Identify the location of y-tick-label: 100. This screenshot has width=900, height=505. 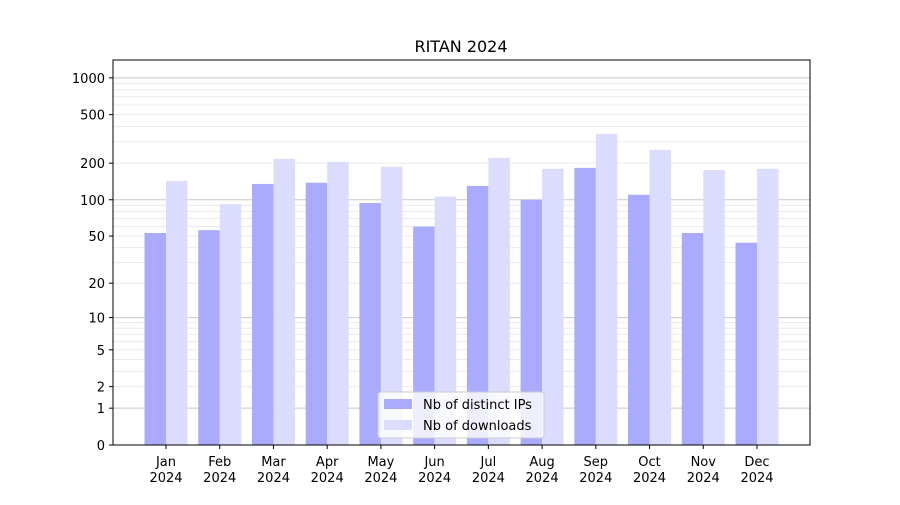
(92, 201).